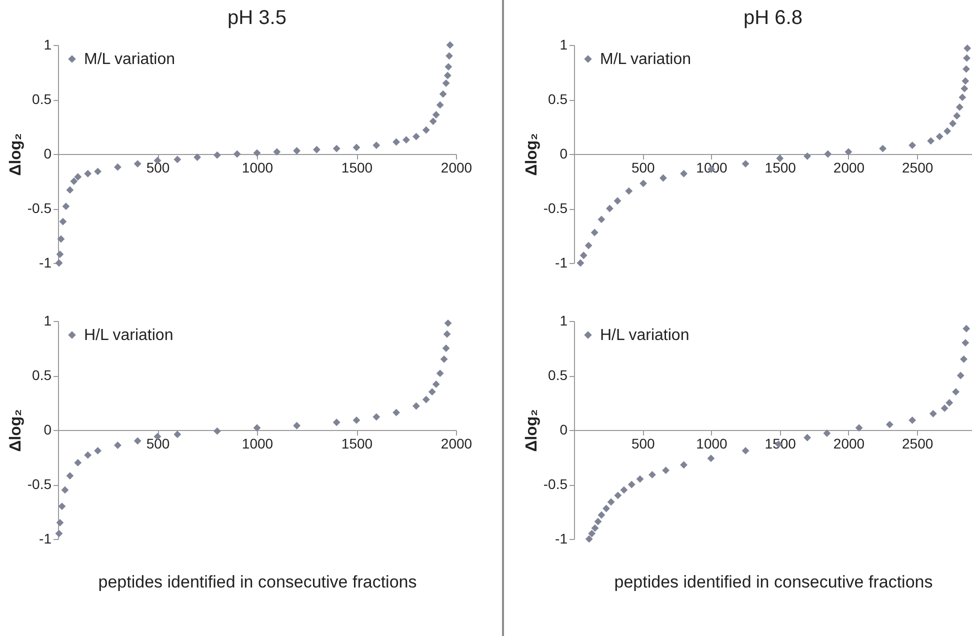 Image resolution: width=972 pixels, height=636 pixels. What do you see at coordinates (257, 18) in the screenshot?
I see `chart-title: pH 3.5` at bounding box center [257, 18].